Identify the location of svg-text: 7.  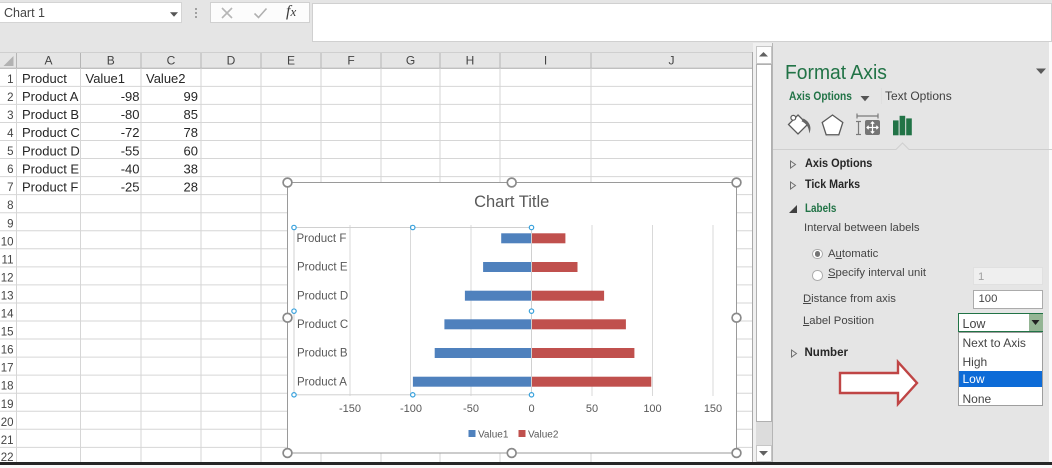
(10, 188).